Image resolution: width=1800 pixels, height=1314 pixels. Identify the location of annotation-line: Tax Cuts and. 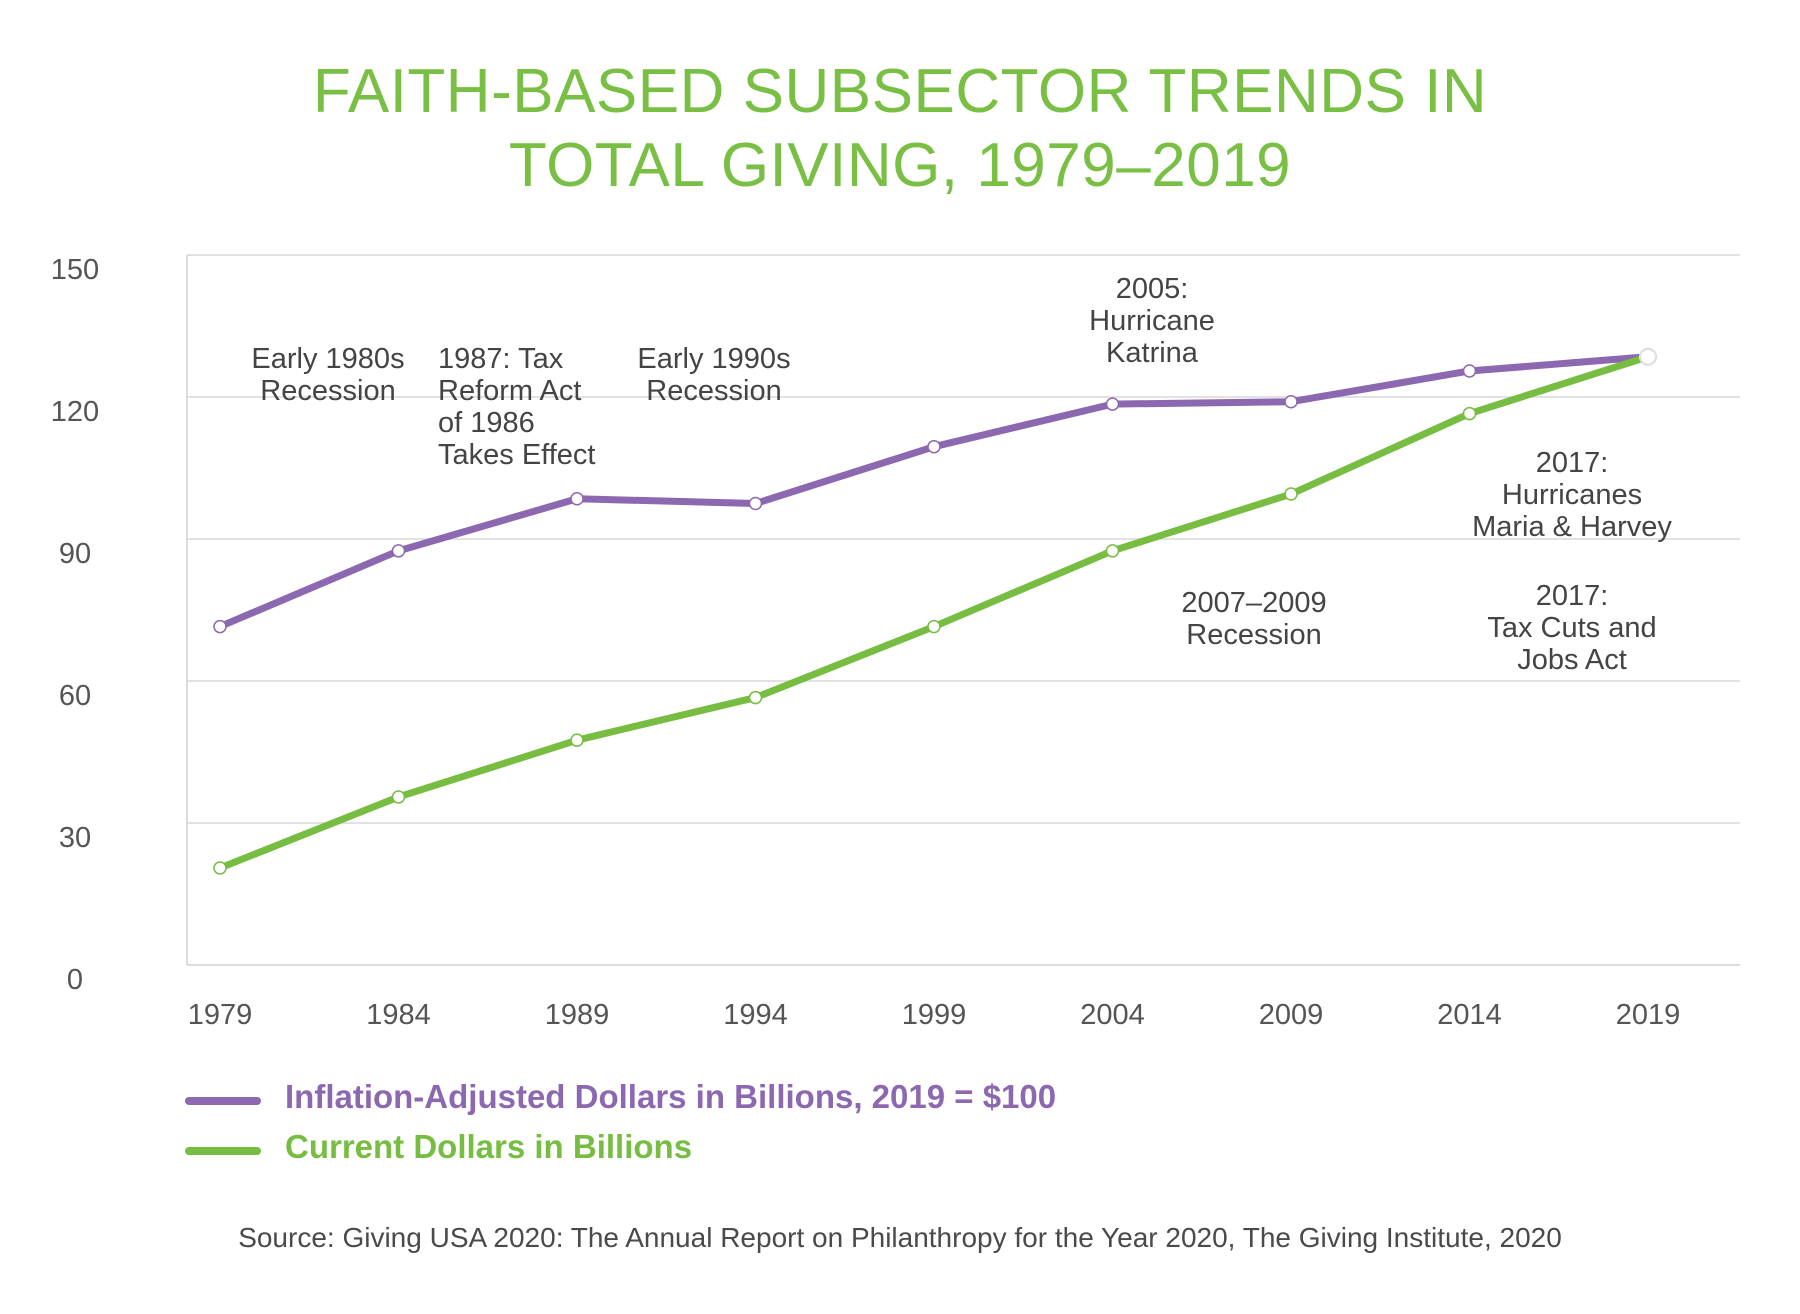
(1571, 628).